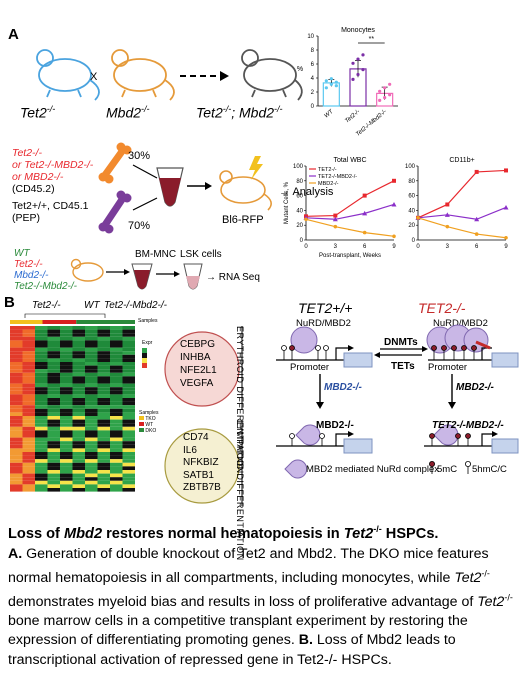  What do you see at coordinates (33, 189) in the screenshot?
I see `donor-line: (CD45.2)` at bounding box center [33, 189].